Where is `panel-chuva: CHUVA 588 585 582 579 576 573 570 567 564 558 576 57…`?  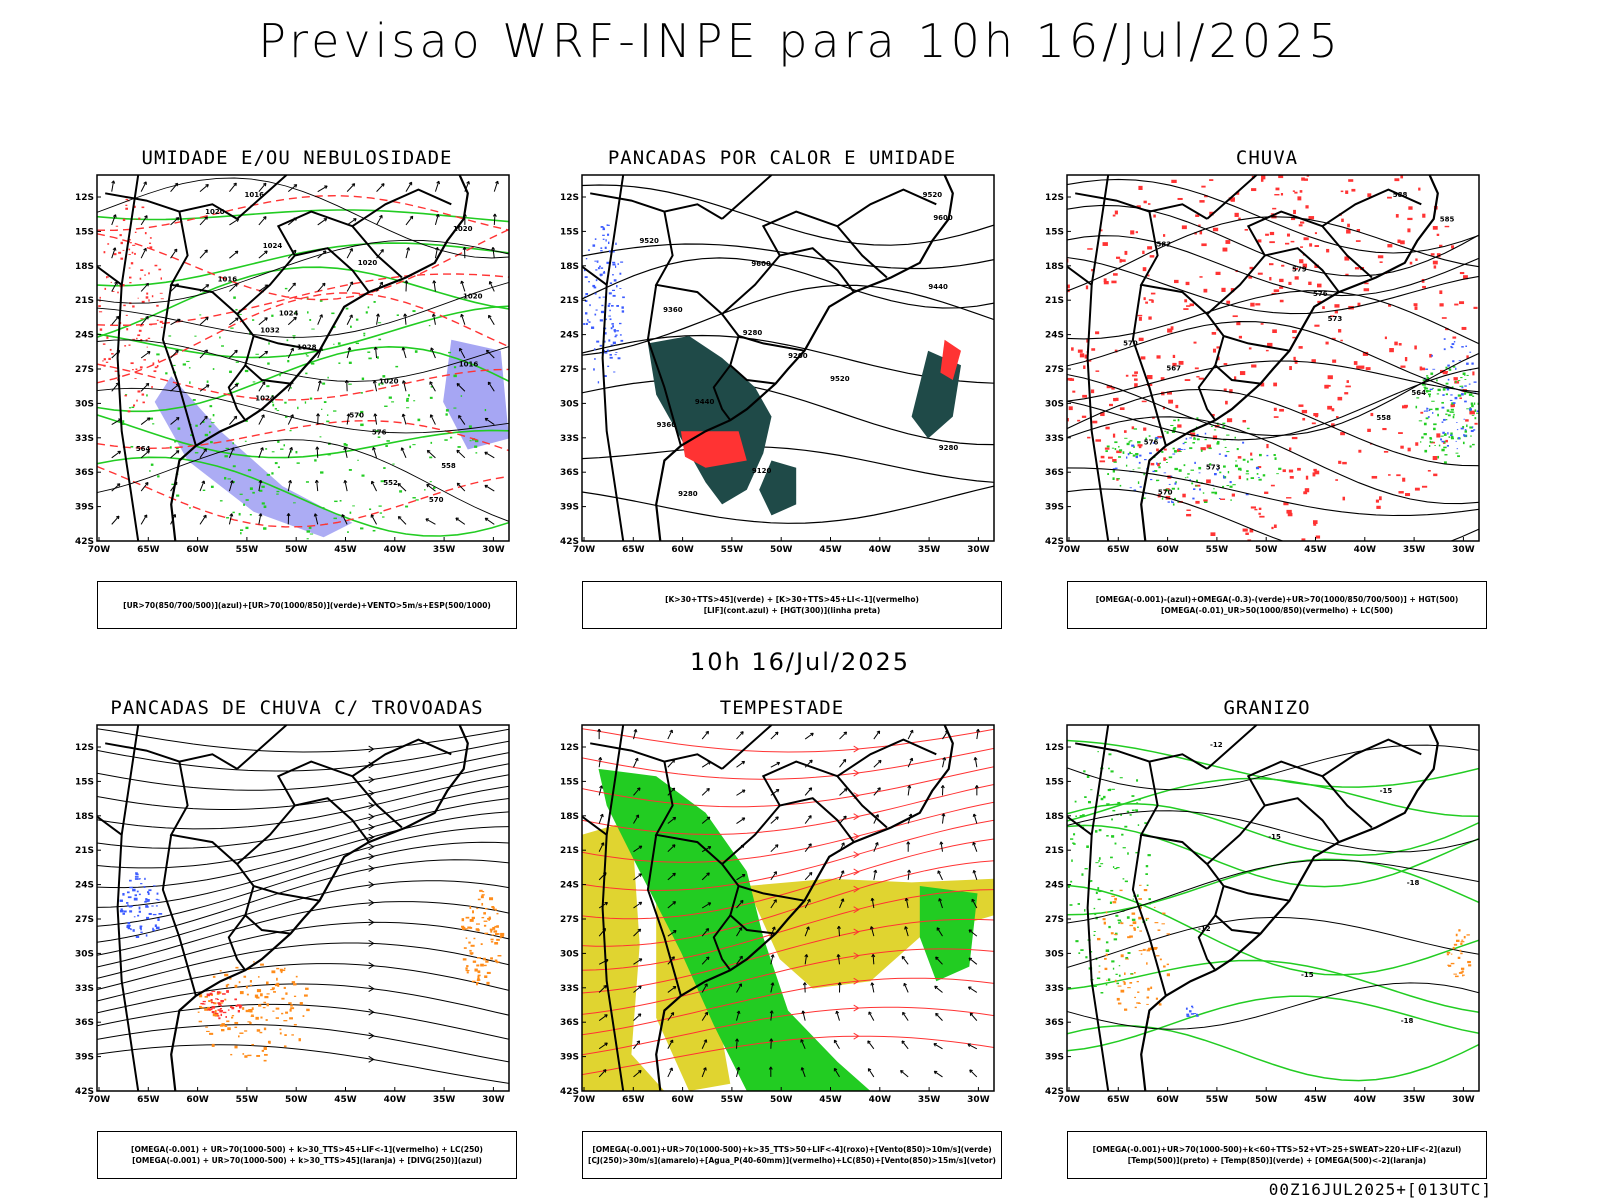
panel-chuva: CHUVA 588 585 582 579 576 573 570 567 564 558 576 57… is located at coordinates (1262, 388).